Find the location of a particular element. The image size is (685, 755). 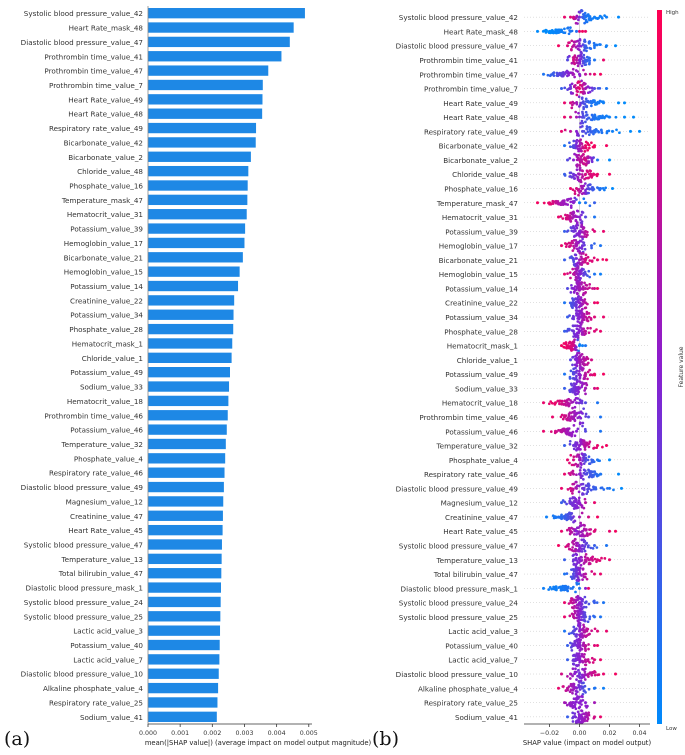

feature-label: Bicarbonate_value_2 is located at coordinates (480, 160).